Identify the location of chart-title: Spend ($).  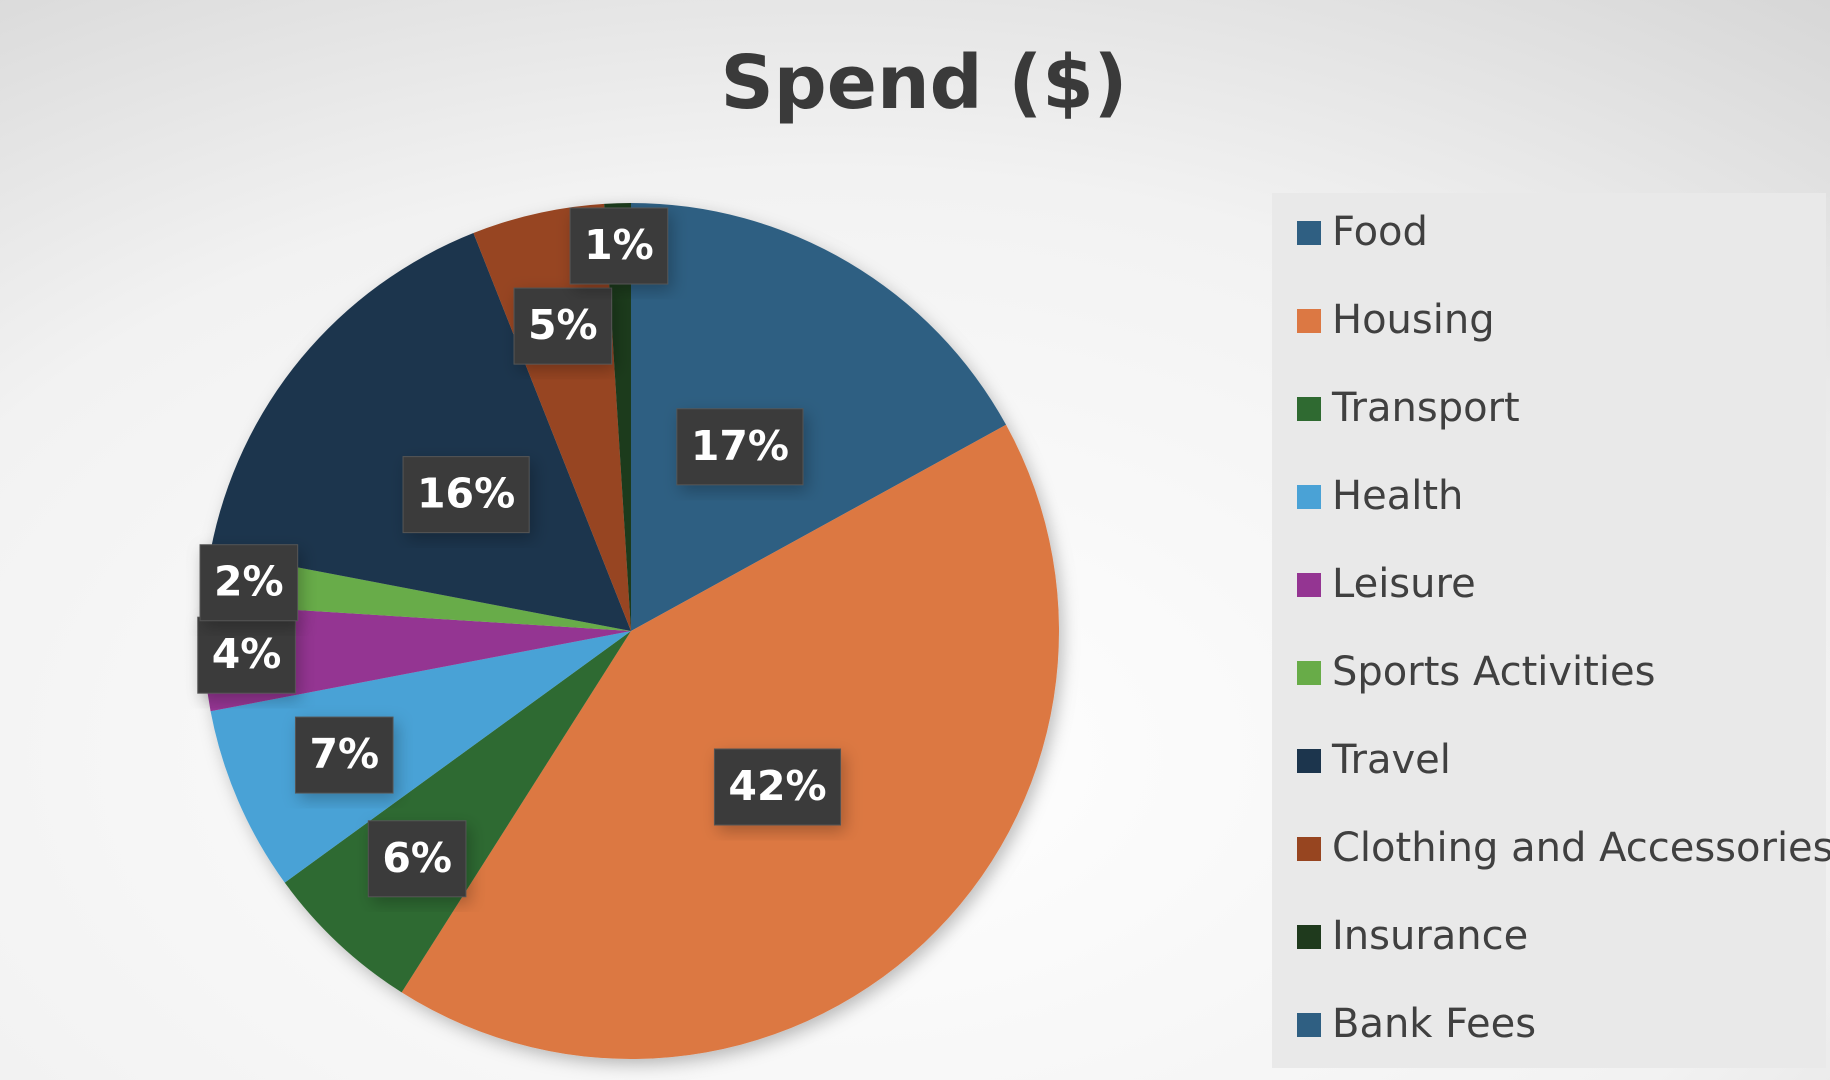
(924, 83).